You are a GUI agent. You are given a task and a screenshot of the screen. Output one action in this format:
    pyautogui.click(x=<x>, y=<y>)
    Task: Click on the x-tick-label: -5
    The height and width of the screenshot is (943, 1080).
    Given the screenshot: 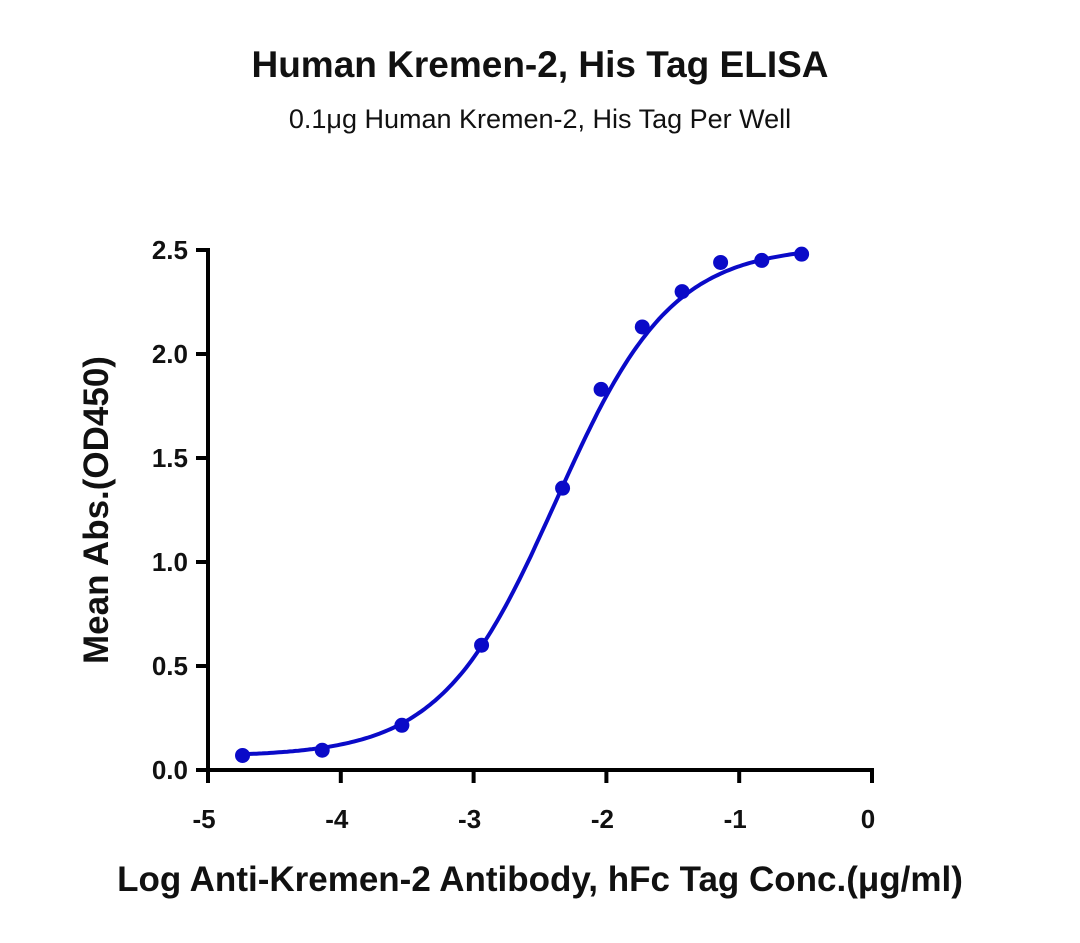 What is the action you would take?
    pyautogui.click(x=203, y=819)
    